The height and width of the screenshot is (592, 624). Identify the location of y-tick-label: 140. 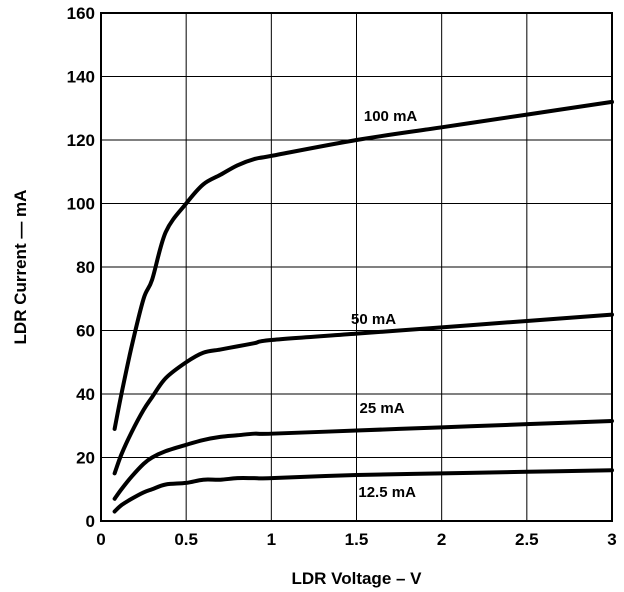
(81, 77).